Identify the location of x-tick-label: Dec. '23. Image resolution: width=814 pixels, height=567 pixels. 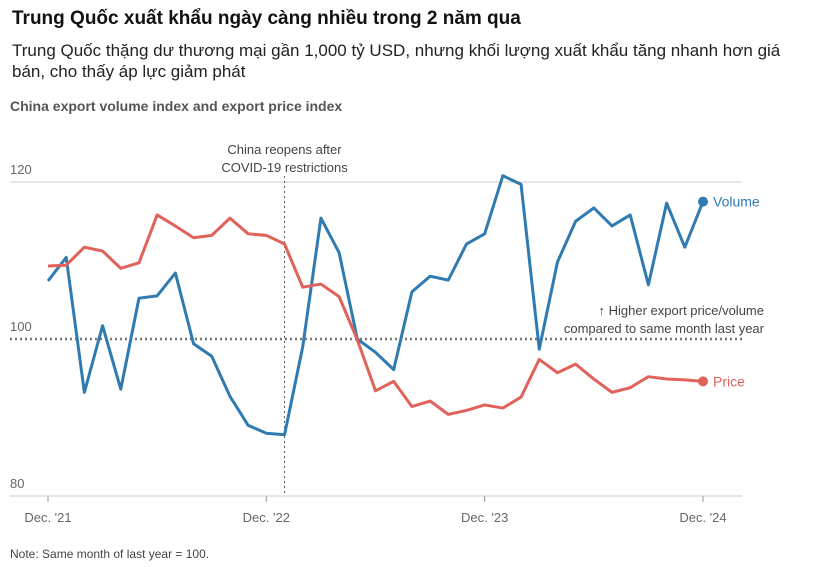
(484, 517).